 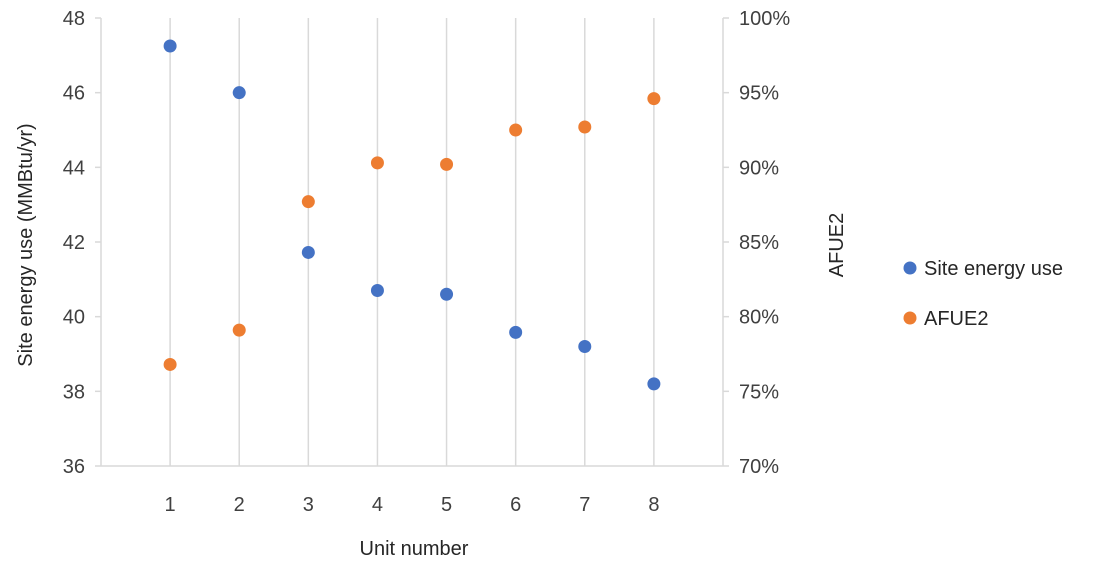 I want to click on right-y-tick-label: 95%, so click(x=759, y=94).